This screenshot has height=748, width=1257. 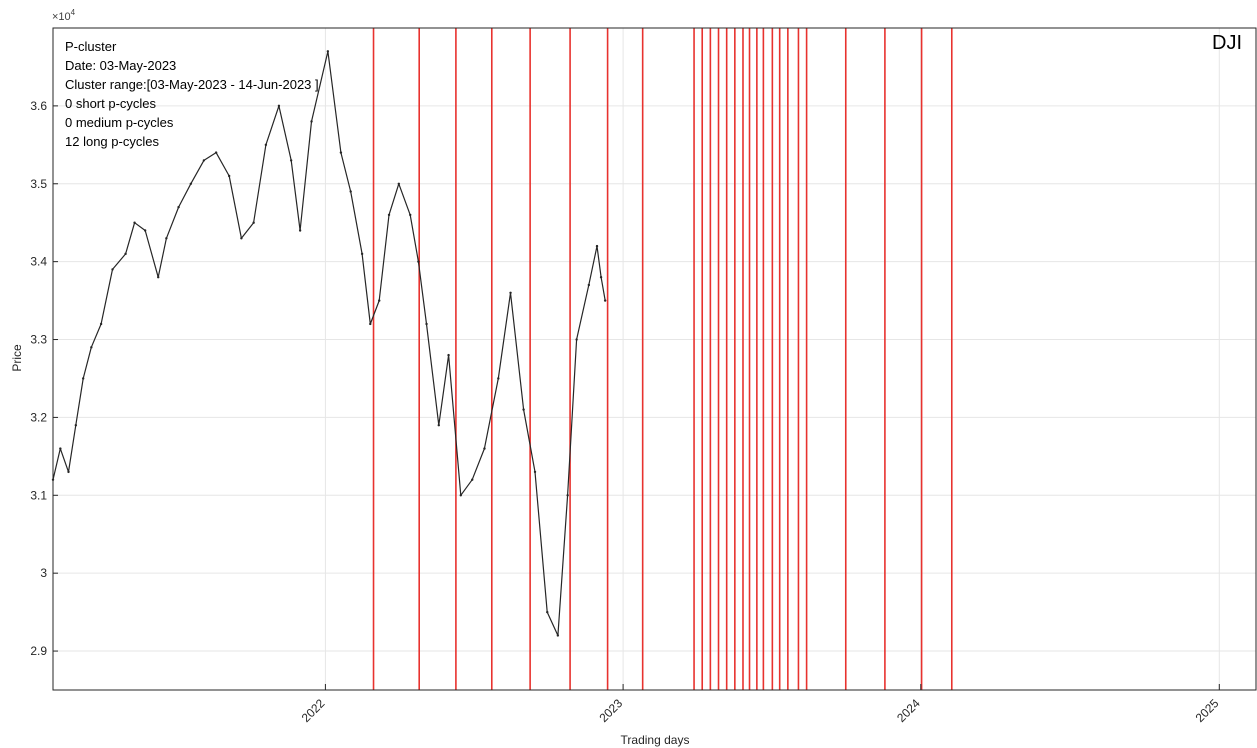 What do you see at coordinates (64, 15) in the screenshot?
I see `y-exponent-label: ×10⁴` at bounding box center [64, 15].